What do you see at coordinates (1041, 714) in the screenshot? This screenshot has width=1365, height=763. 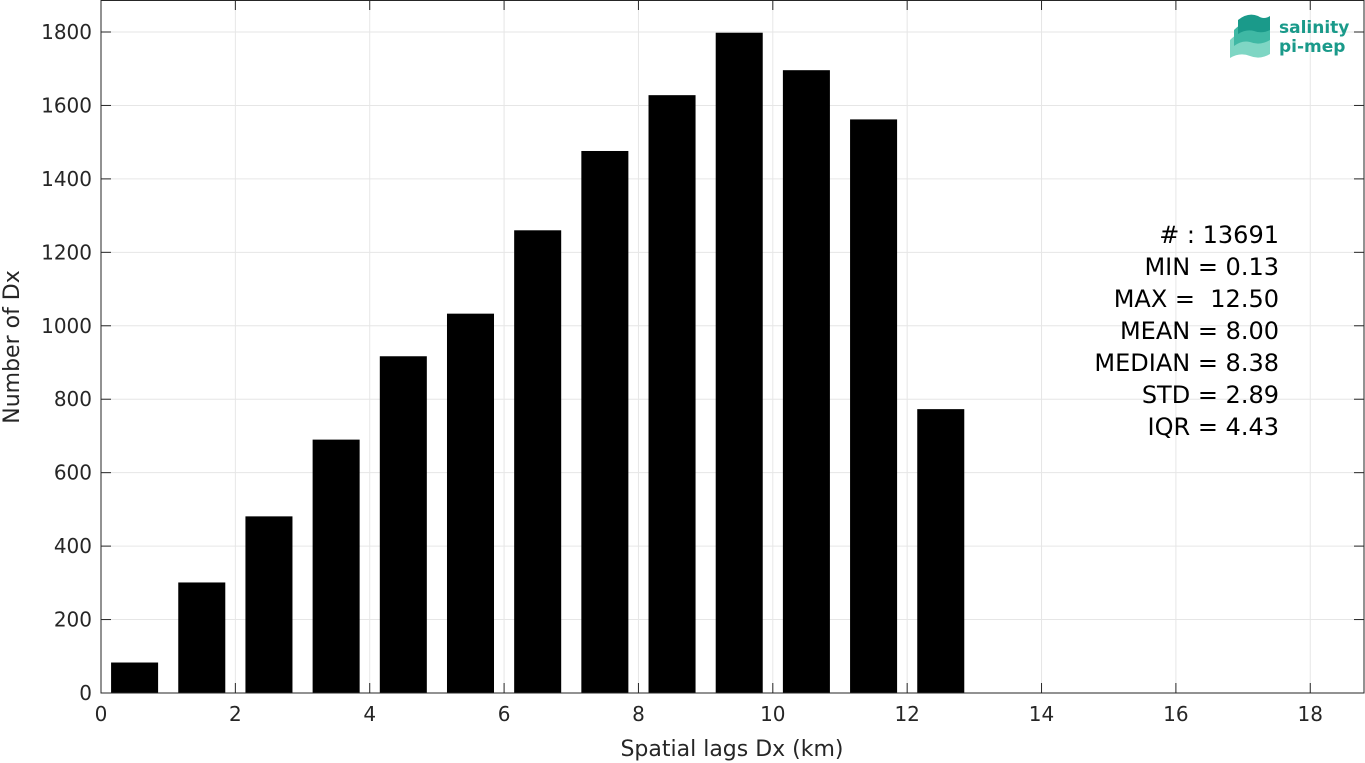 I see `x-tick-label-7: 14` at bounding box center [1041, 714].